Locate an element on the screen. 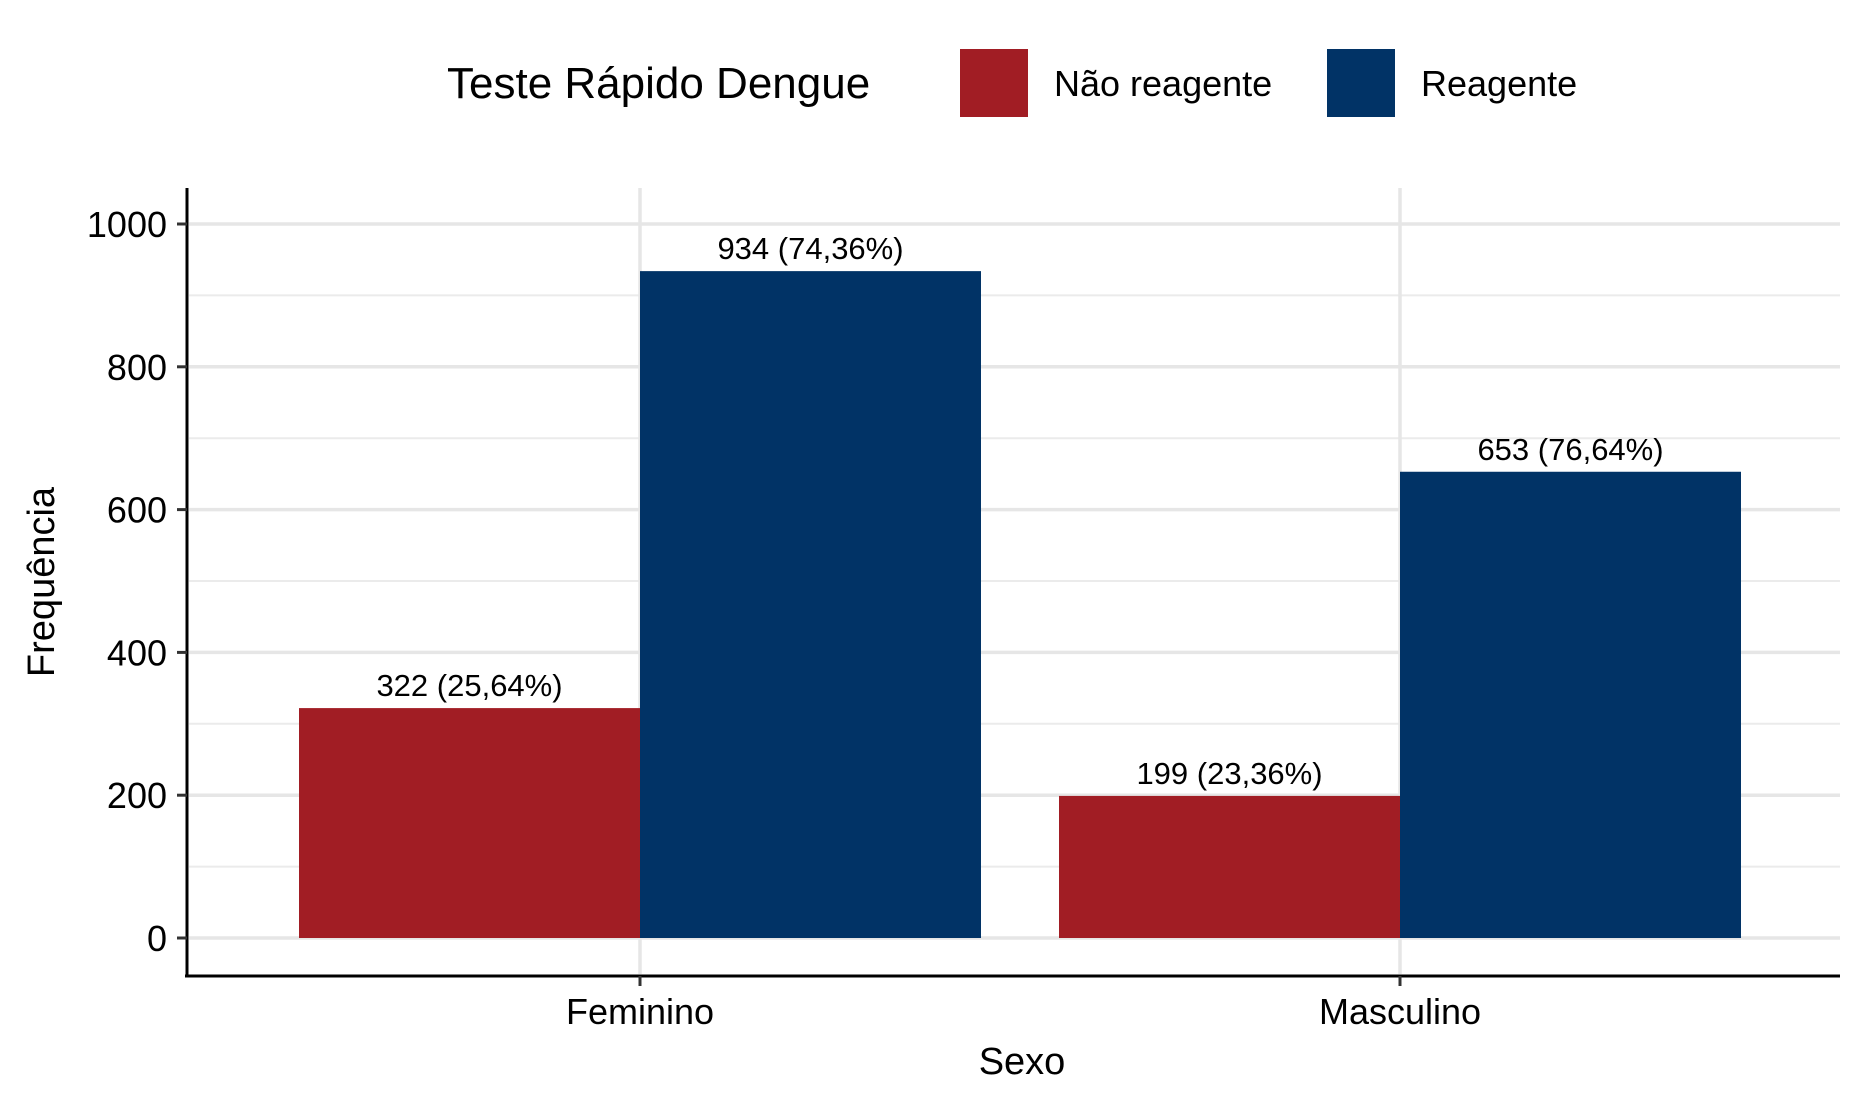 The height and width of the screenshot is (1098, 1866). y-tick-label: 0 is located at coordinates (157, 938).